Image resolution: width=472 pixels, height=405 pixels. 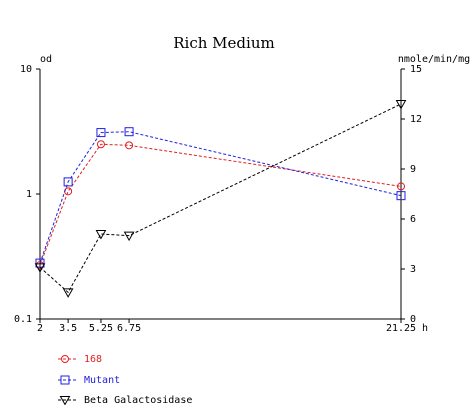 What do you see at coordinates (434, 59) in the screenshot?
I see `y-right-axis-label: nmole/min/mg` at bounding box center [434, 59].